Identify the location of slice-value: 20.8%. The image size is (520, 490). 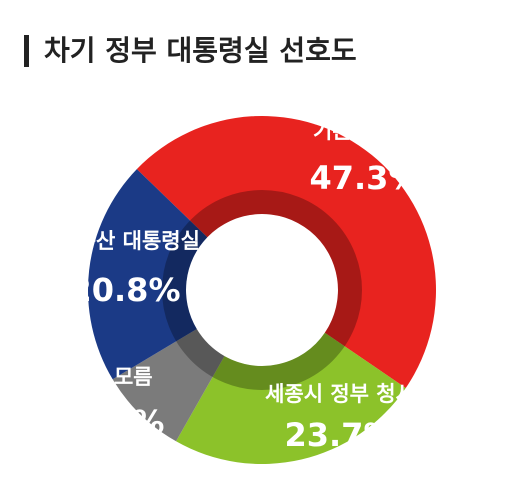
(124, 290).